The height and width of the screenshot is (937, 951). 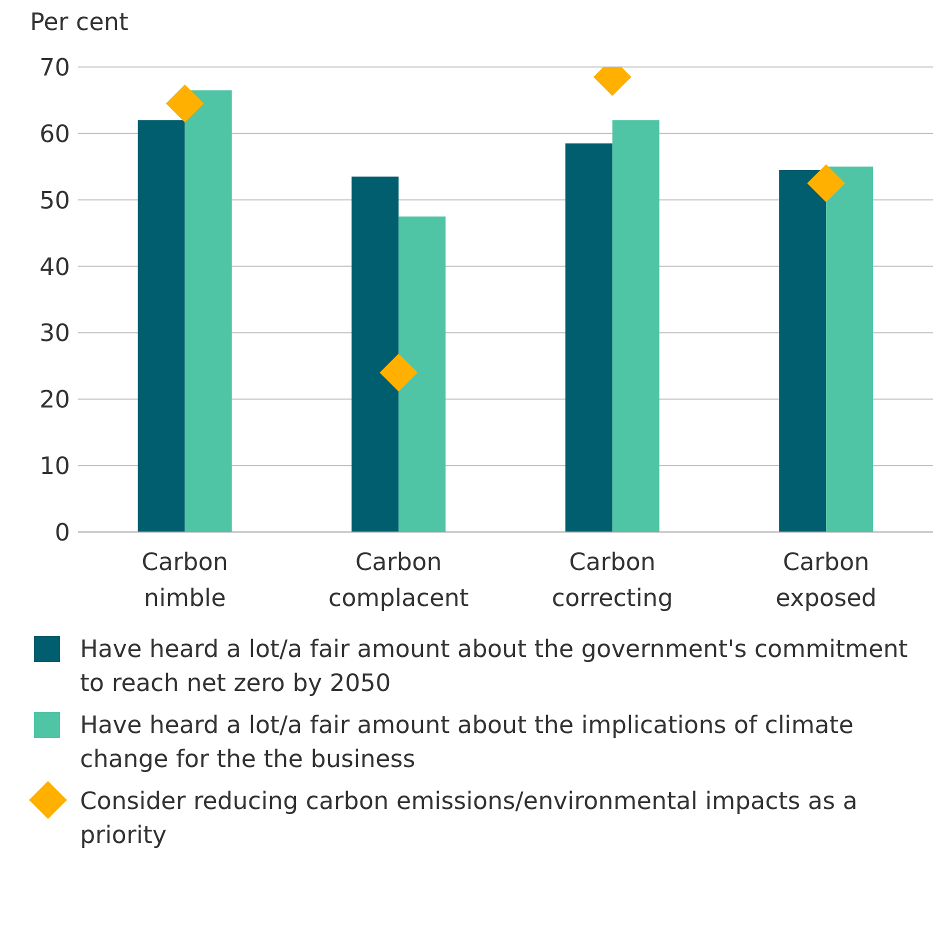 What do you see at coordinates (62, 532) in the screenshot?
I see `y-tick-label: 0` at bounding box center [62, 532].